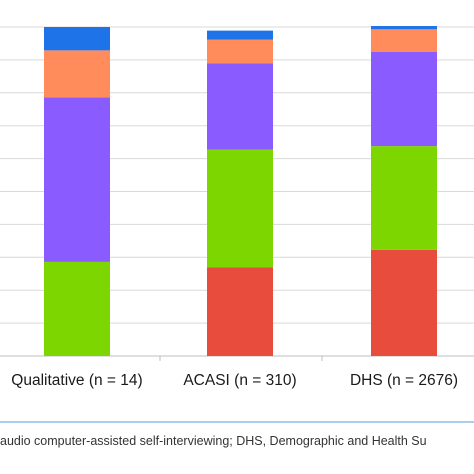  I want to click on x-tick-label: Qualitative (n = 14), so click(76, 380).